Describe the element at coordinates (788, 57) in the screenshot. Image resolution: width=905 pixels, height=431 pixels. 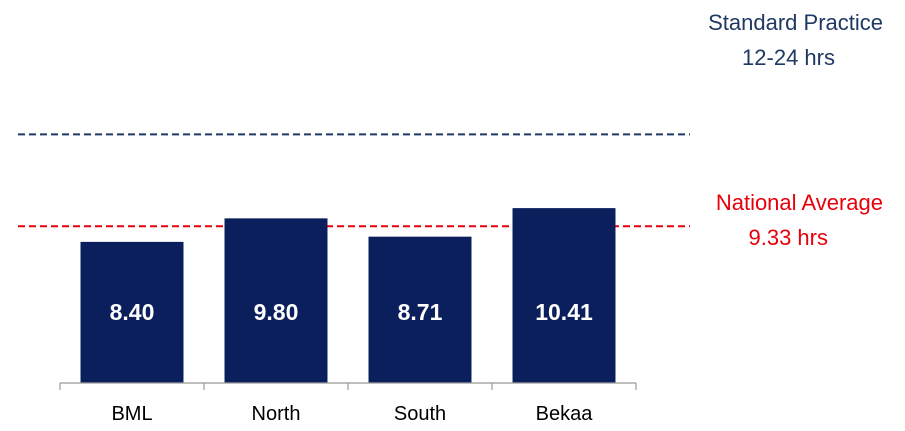
I see `standard-practice-range-label: 12-24 hrs` at that location.